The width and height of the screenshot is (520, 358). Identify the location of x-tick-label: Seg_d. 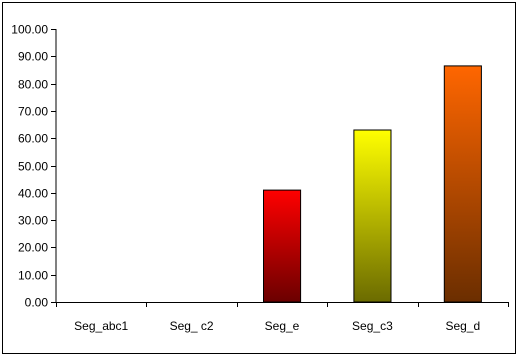
(462, 326).